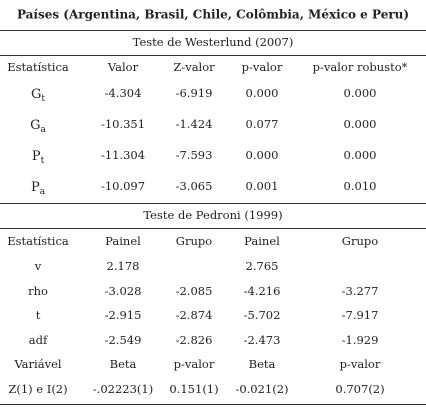  Describe the element at coordinates (360, 315) in the screenshot. I see `table-cell: -7.917` at that location.